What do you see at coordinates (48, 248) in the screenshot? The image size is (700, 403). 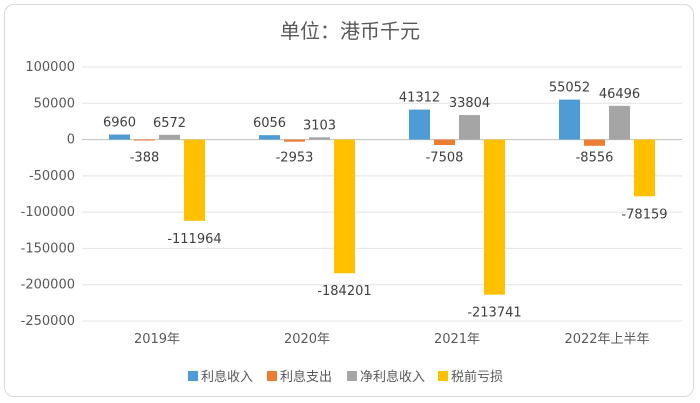 I see `y-tick-label: -150000` at bounding box center [48, 248].